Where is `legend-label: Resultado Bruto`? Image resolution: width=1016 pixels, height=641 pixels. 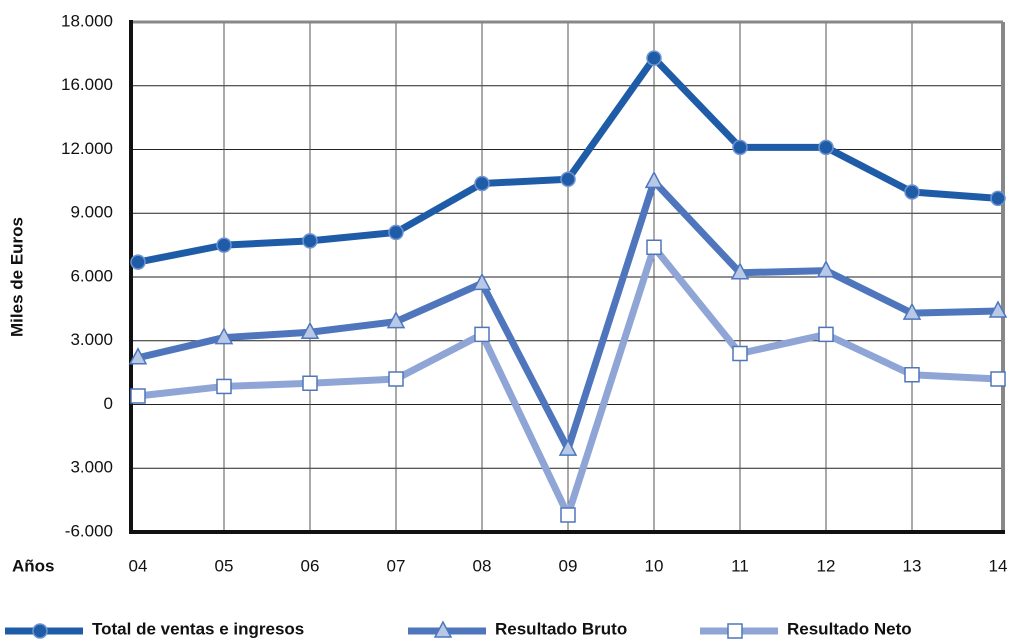
legend-label: Resultado Bruto is located at coordinates (561, 628).